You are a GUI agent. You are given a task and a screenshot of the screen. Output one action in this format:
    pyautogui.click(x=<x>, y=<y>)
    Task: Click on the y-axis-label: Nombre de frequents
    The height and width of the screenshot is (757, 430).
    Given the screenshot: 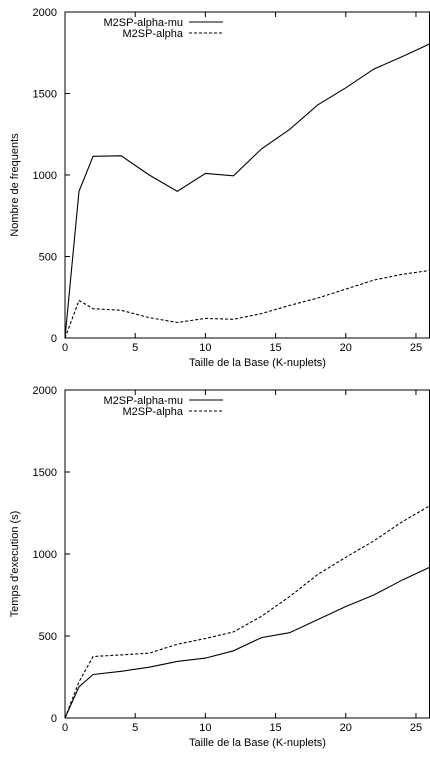 What is the action you would take?
    pyautogui.click(x=15, y=185)
    